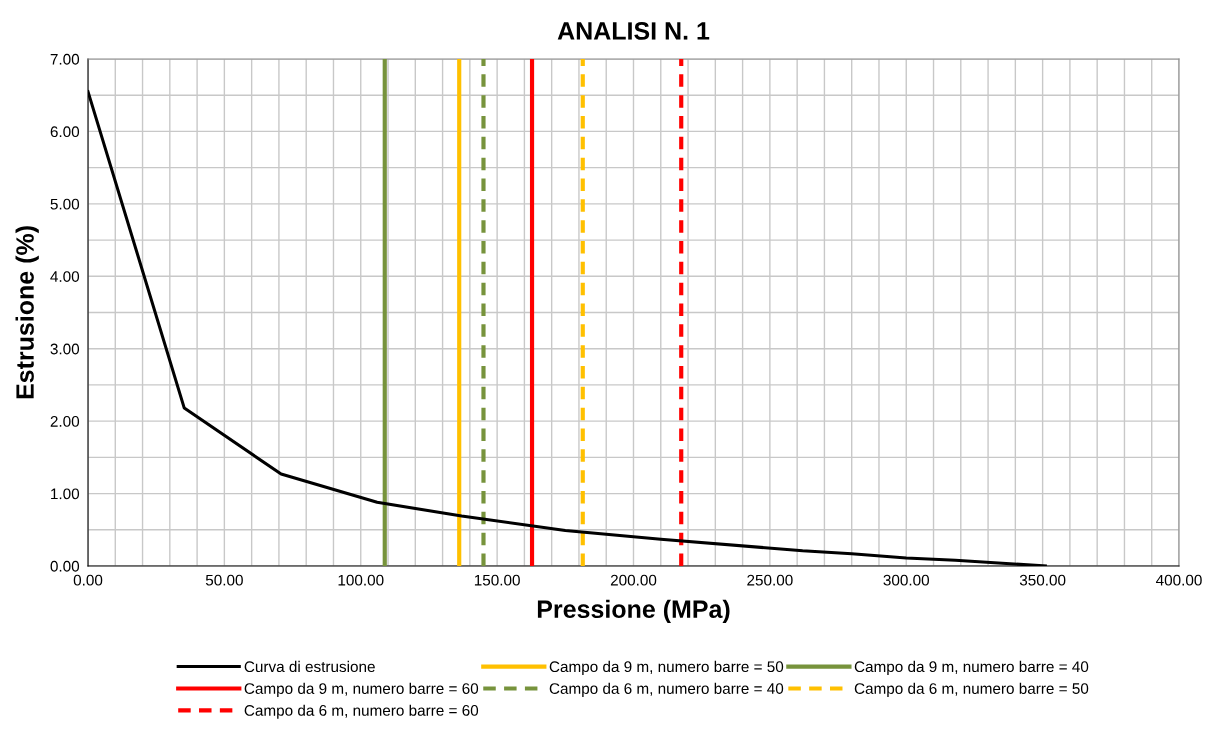 This screenshot has height=733, width=1217. I want to click on legend-label: Campo da 6 m, numero barre = 60, so click(361, 711).